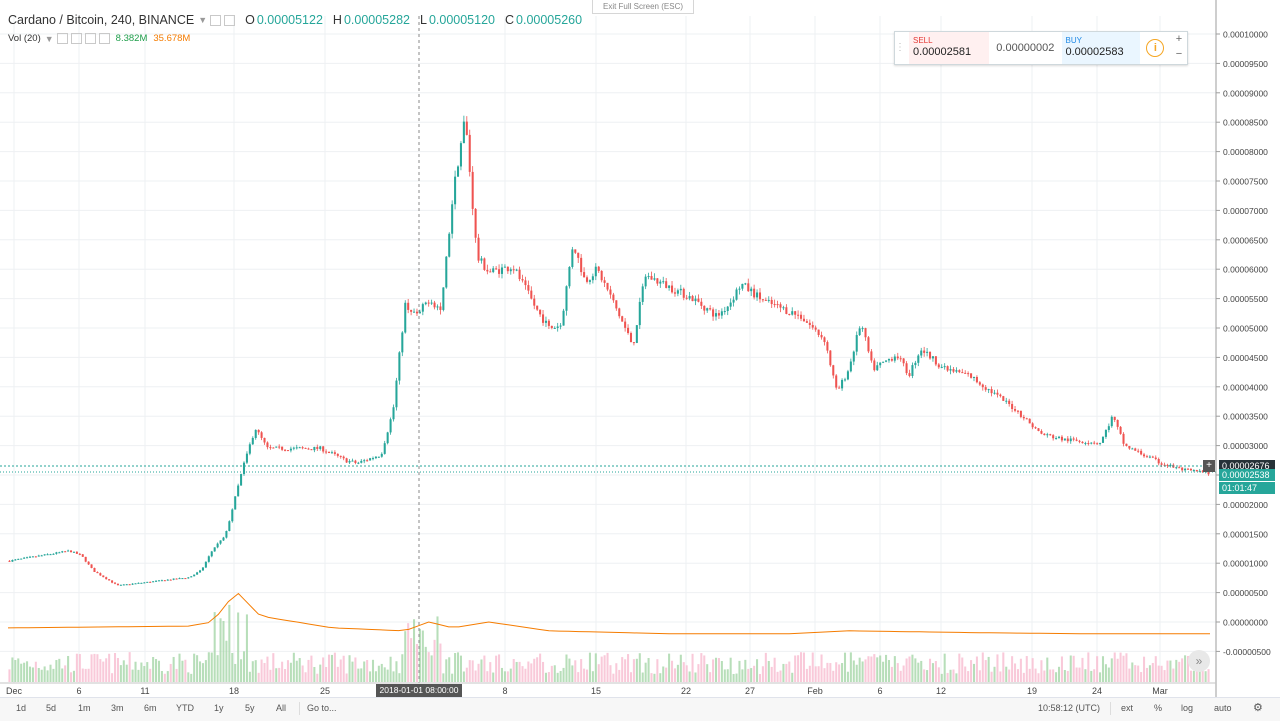 Image resolution: width=1280 pixels, height=721 pixels. I want to click on volume-label: Vol (20), so click(24, 38).